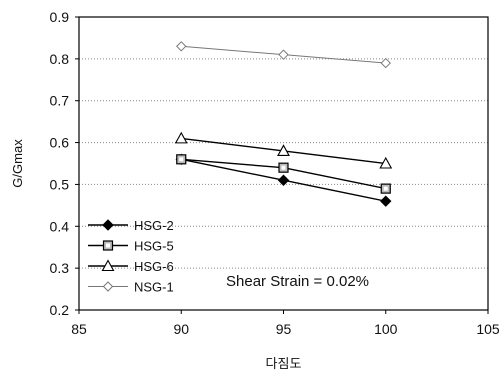 This screenshot has width=499, height=373. Describe the element at coordinates (60, 184) in the screenshot. I see `y-tick-label: 0.5` at that location.